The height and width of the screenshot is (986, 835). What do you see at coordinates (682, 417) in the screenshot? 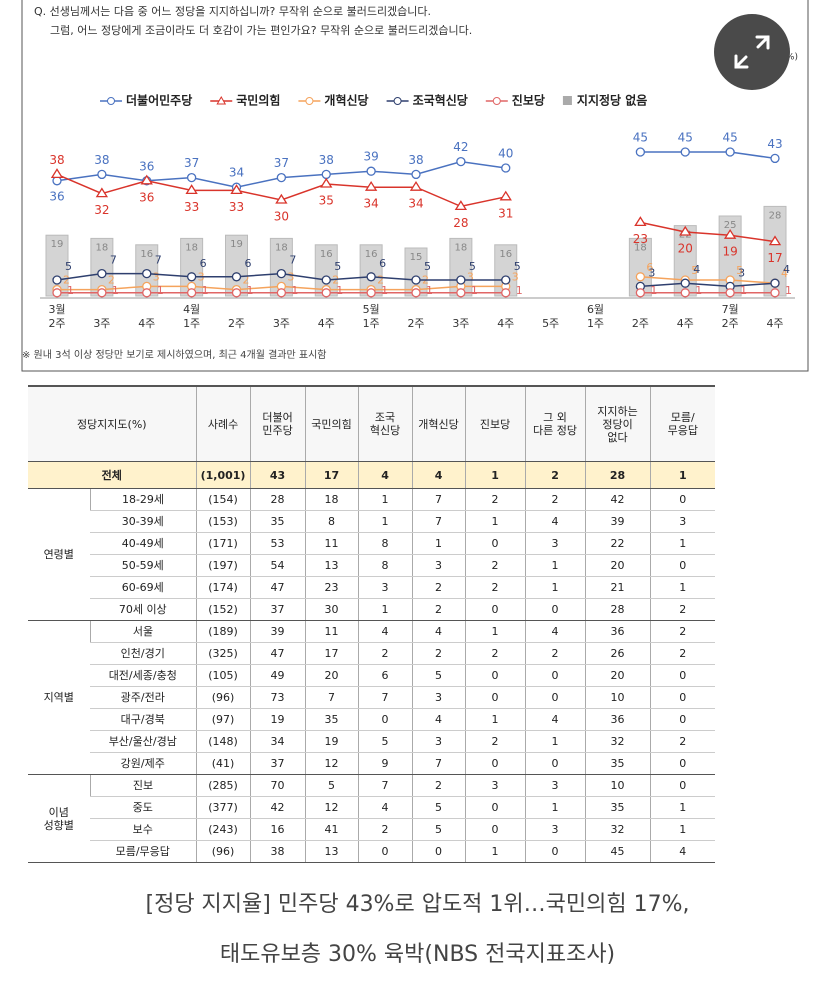
I see `header-line: 모름/` at bounding box center [682, 417].